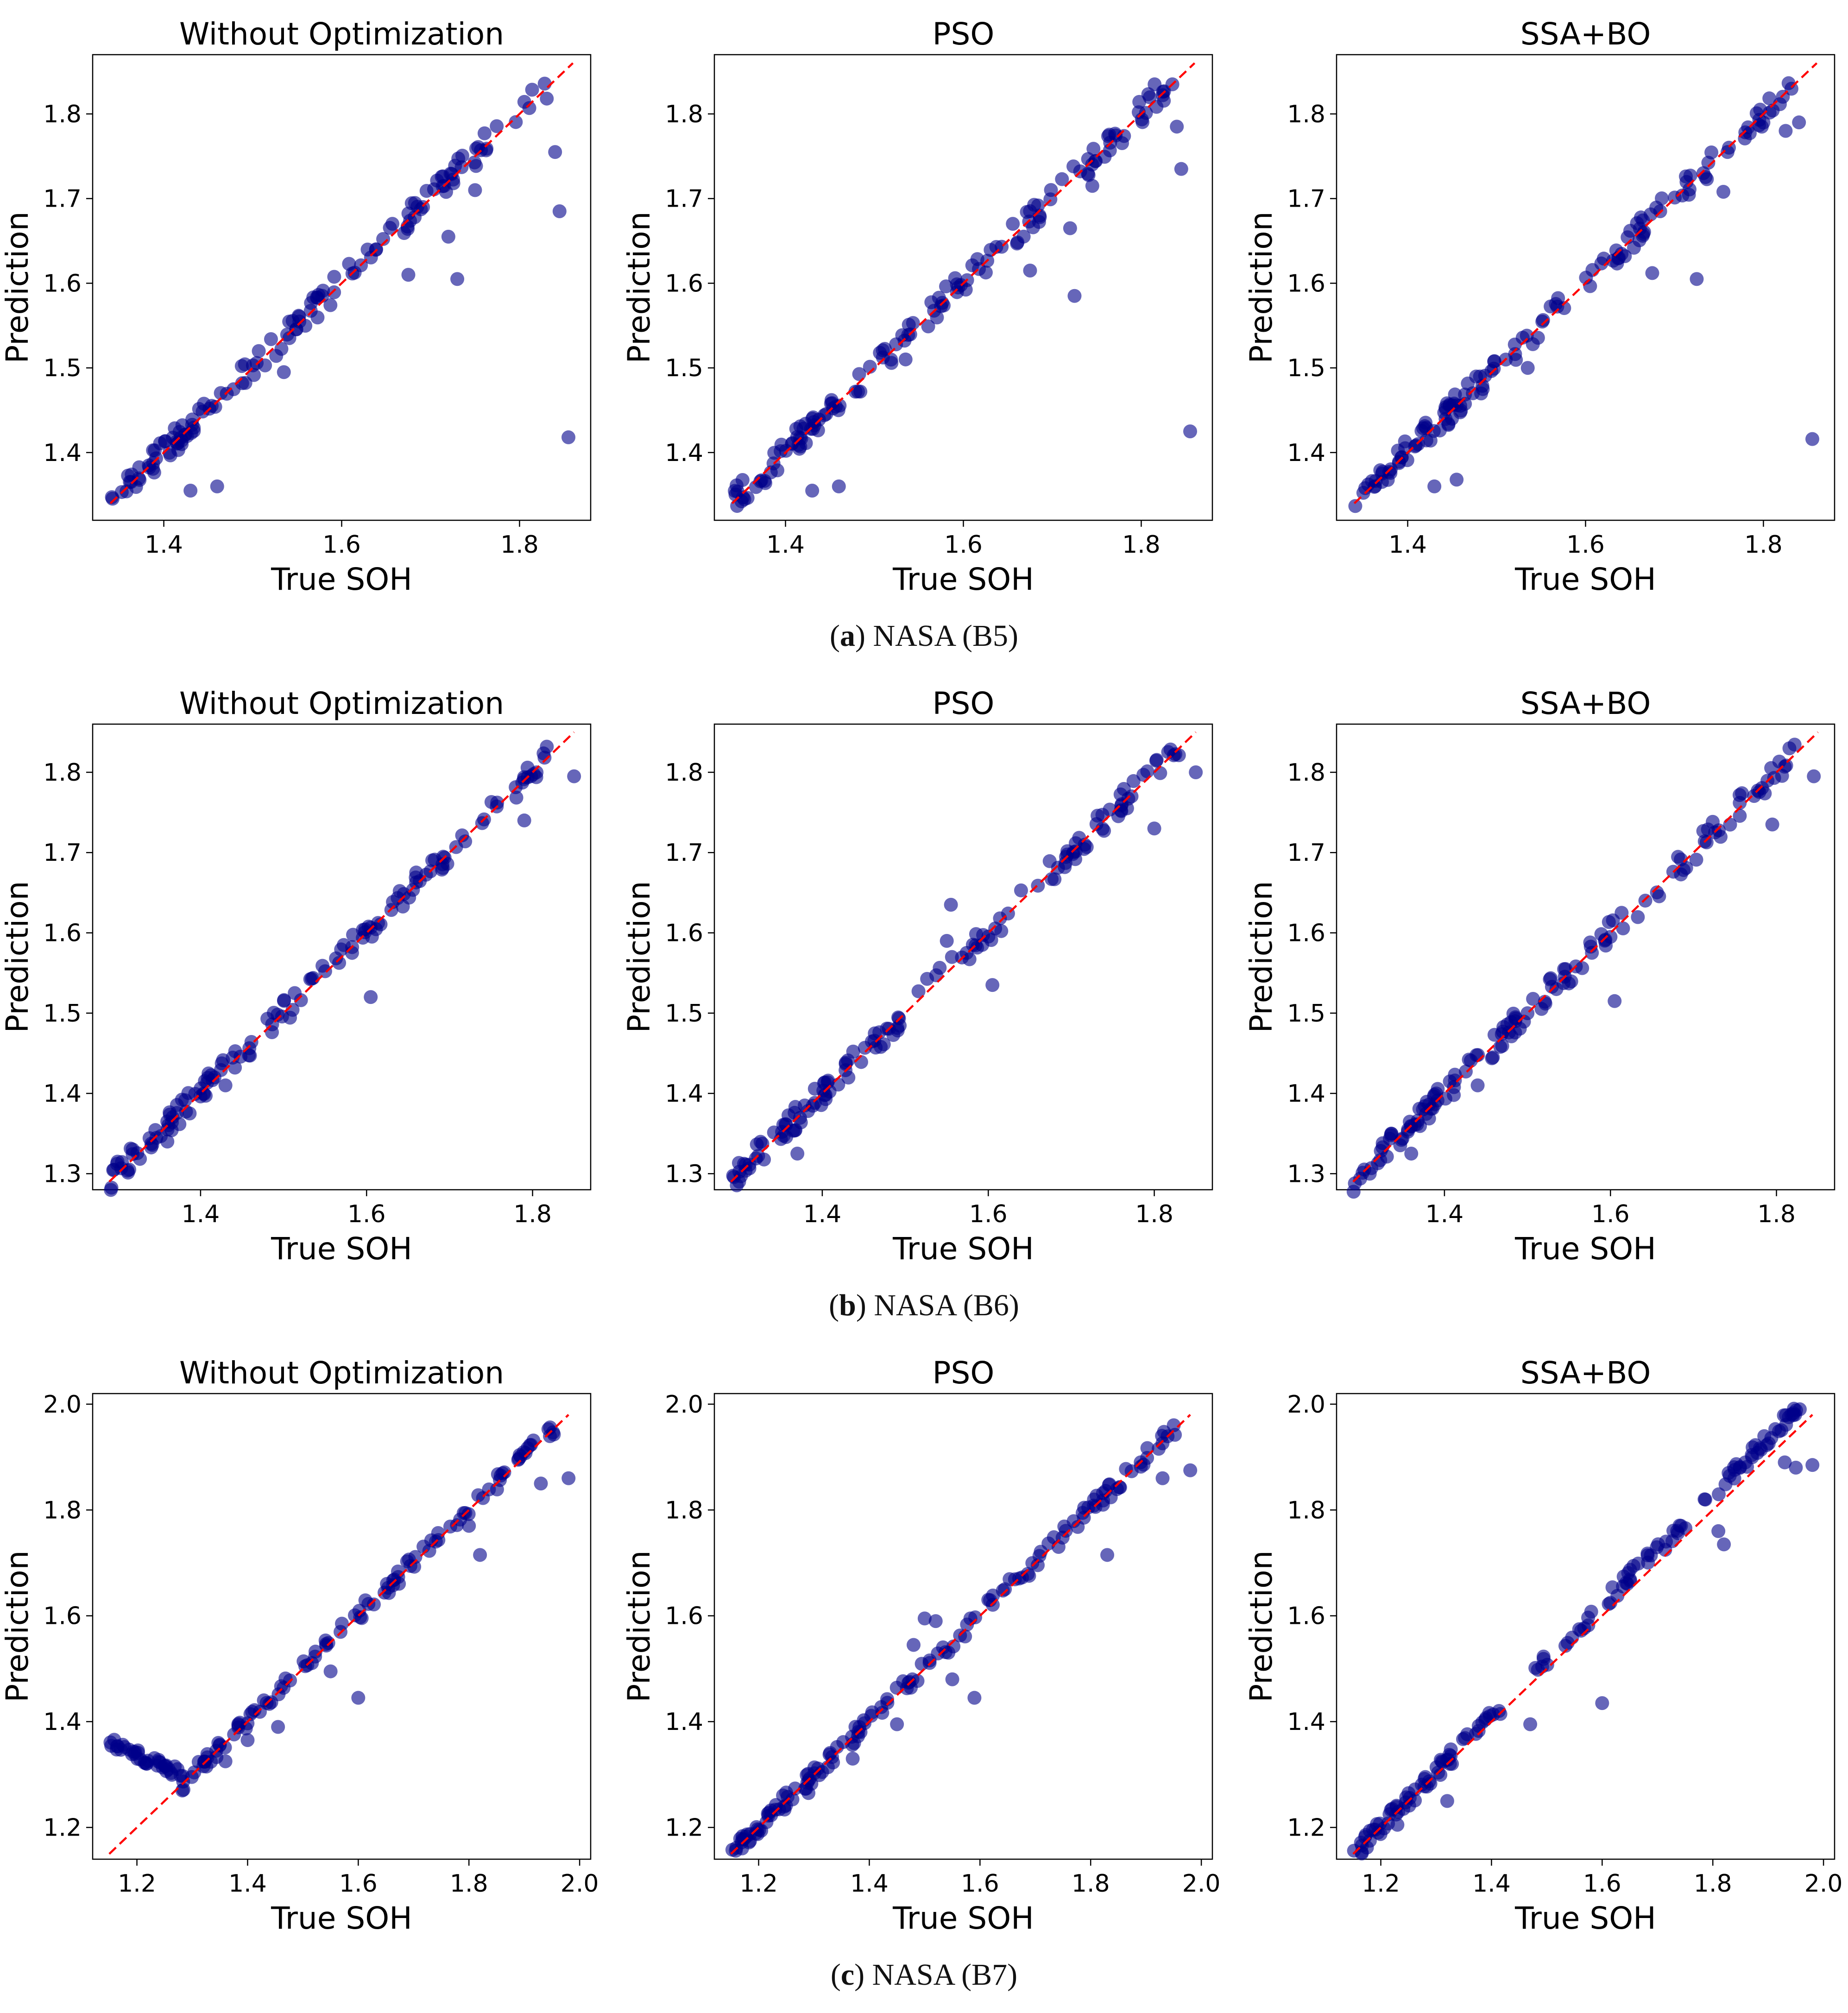 This screenshot has width=1848, height=2013. What do you see at coordinates (1823, 1884) in the screenshot?
I see `x-tick-label: 2.0` at bounding box center [1823, 1884].